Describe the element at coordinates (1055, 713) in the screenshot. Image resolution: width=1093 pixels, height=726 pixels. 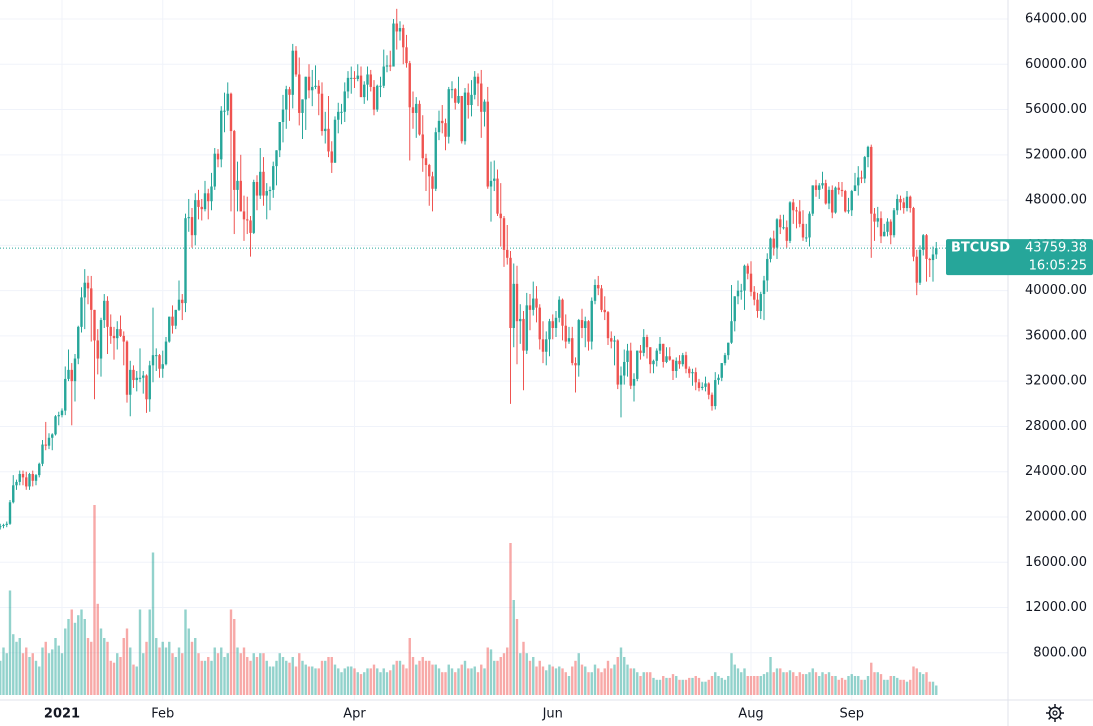
I see `settings-icon` at that location.